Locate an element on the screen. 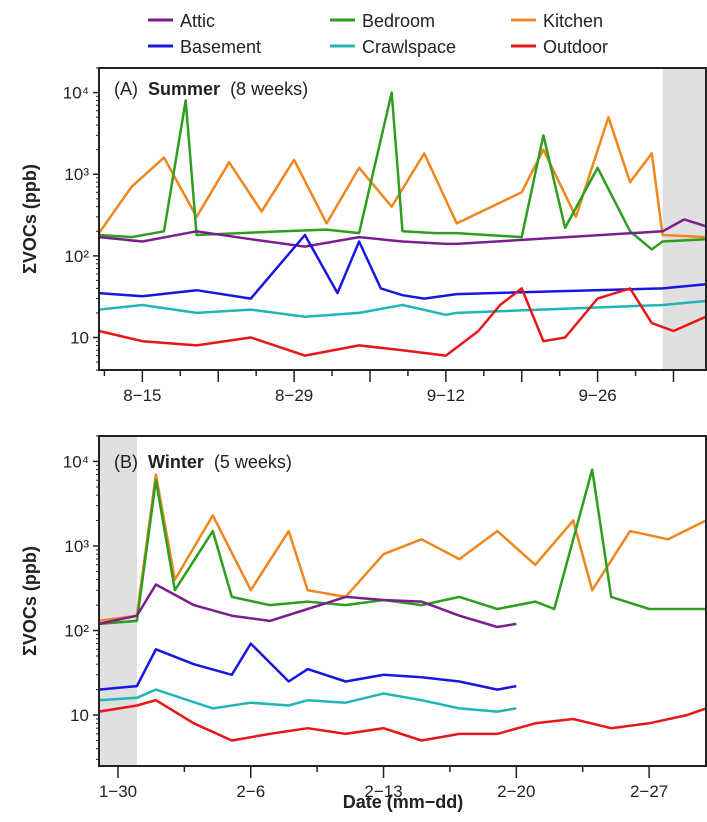 Image resolution: width=707 pixels, height=822 pixels. legend-item-crawlspace: Crawlspace is located at coordinates (393, 47).